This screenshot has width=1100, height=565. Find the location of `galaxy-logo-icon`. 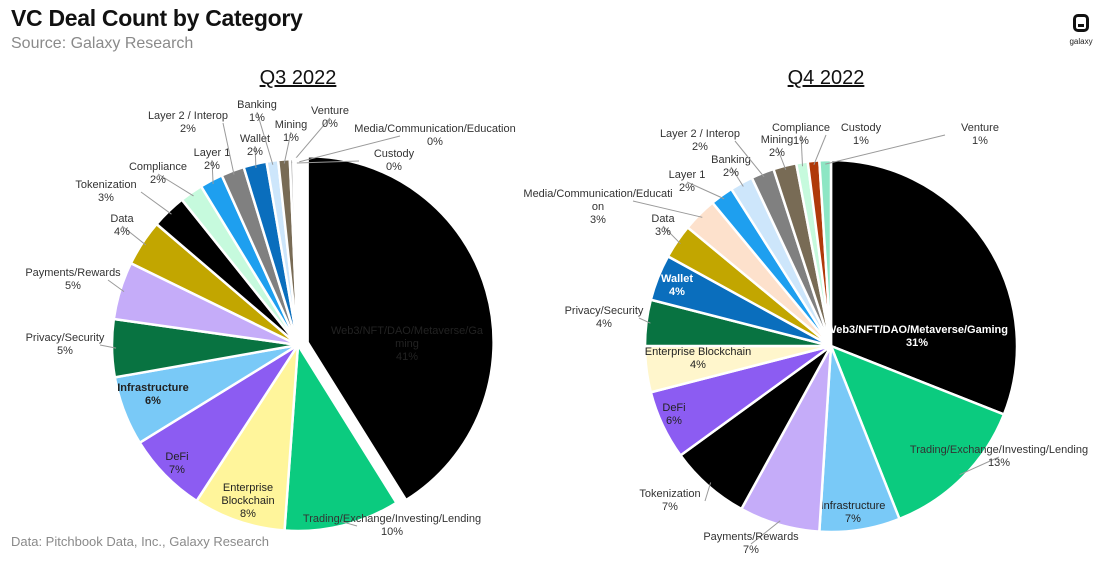

galaxy-logo-icon is located at coordinates (1081, 23).